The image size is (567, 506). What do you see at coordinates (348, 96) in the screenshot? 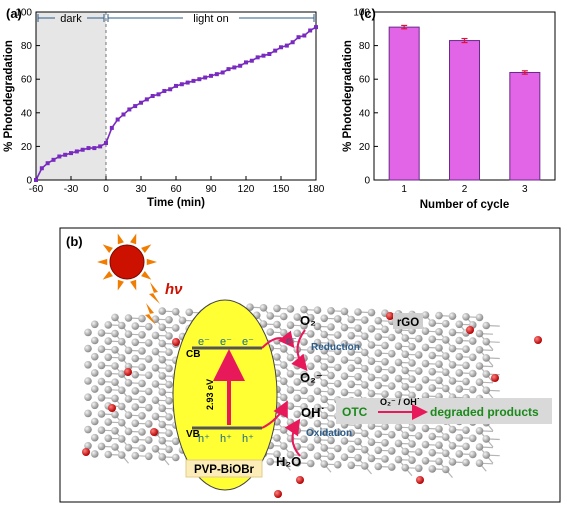
I see `y-axis-title-c: % Photodegradation` at bounding box center [348, 96].